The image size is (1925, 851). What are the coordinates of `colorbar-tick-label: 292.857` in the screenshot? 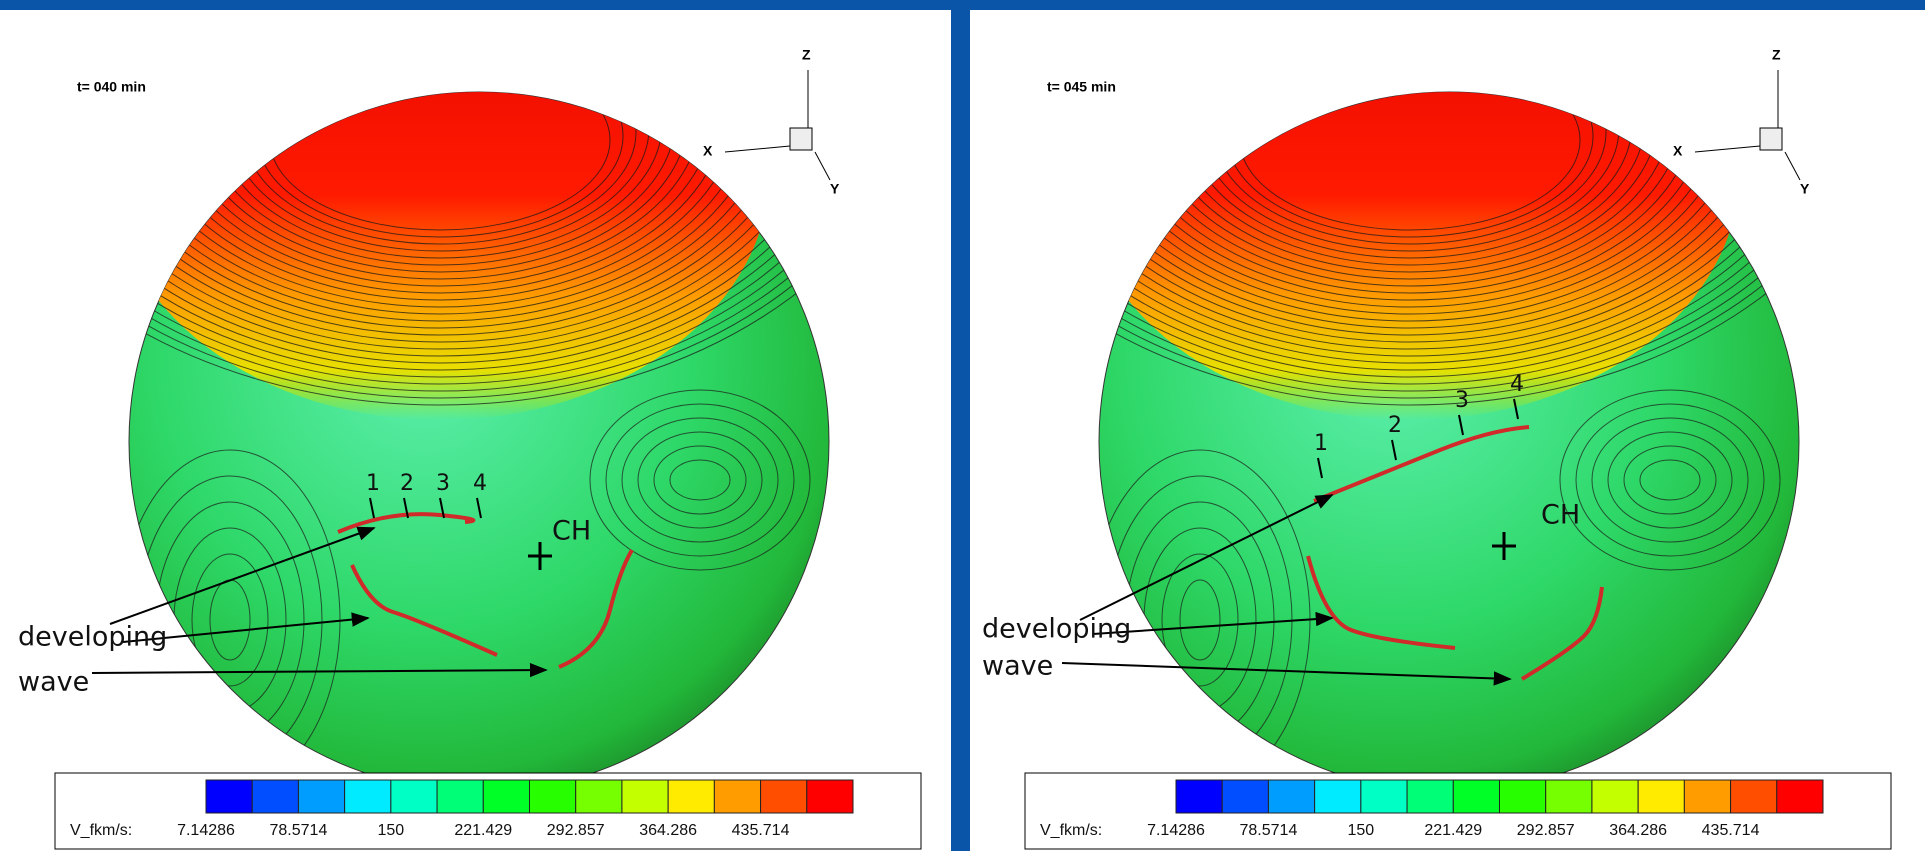 It's located at (576, 830).